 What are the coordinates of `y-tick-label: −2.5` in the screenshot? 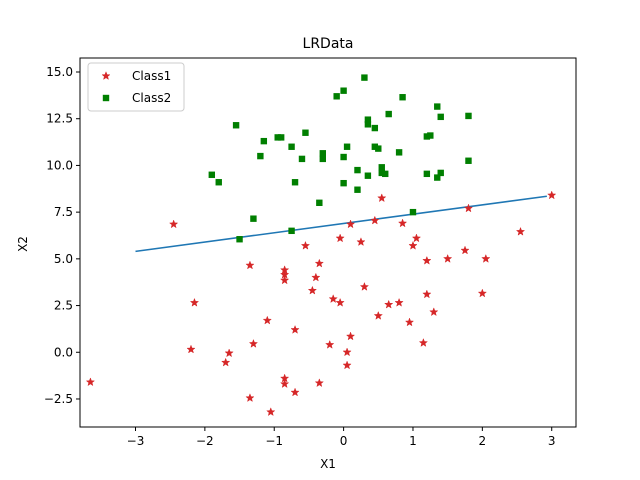 It's located at (58, 399).